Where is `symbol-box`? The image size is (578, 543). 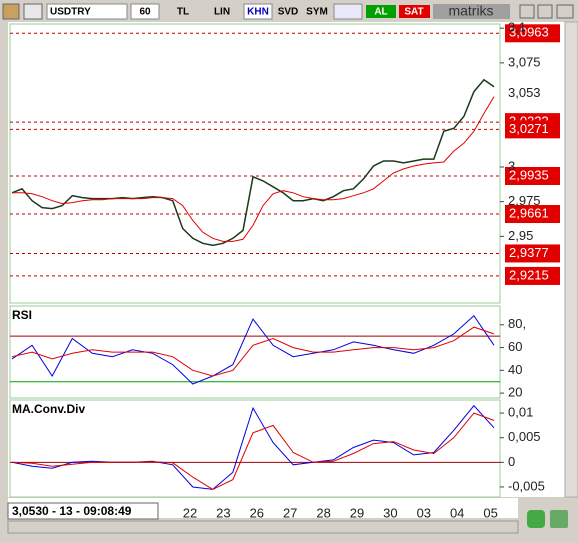 symbol-box is located at coordinates (87, 11).